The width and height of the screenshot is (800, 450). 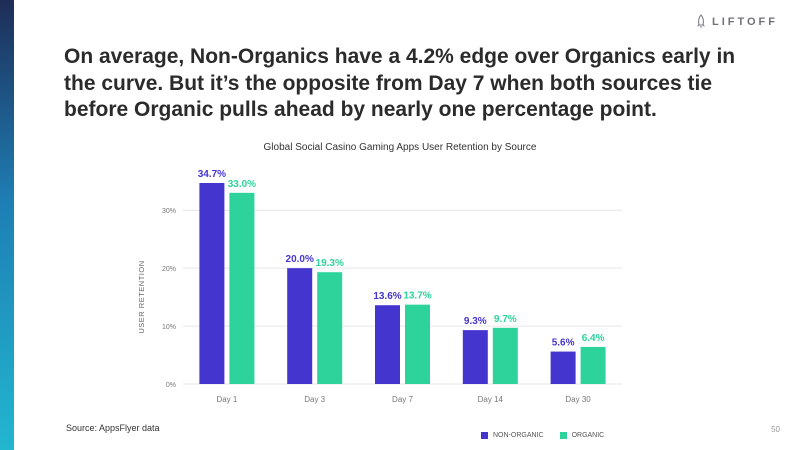 What do you see at coordinates (518, 435) in the screenshot?
I see `legend-label-non-organic: NON-ORGANIC` at bounding box center [518, 435].